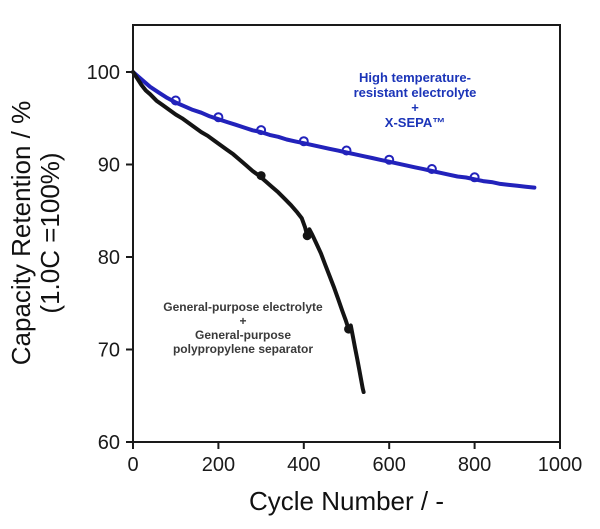 The image size is (600, 529). Describe the element at coordinates (21, 233) in the screenshot. I see `y-axis-title-line1: Capacity Retention / %` at that location.